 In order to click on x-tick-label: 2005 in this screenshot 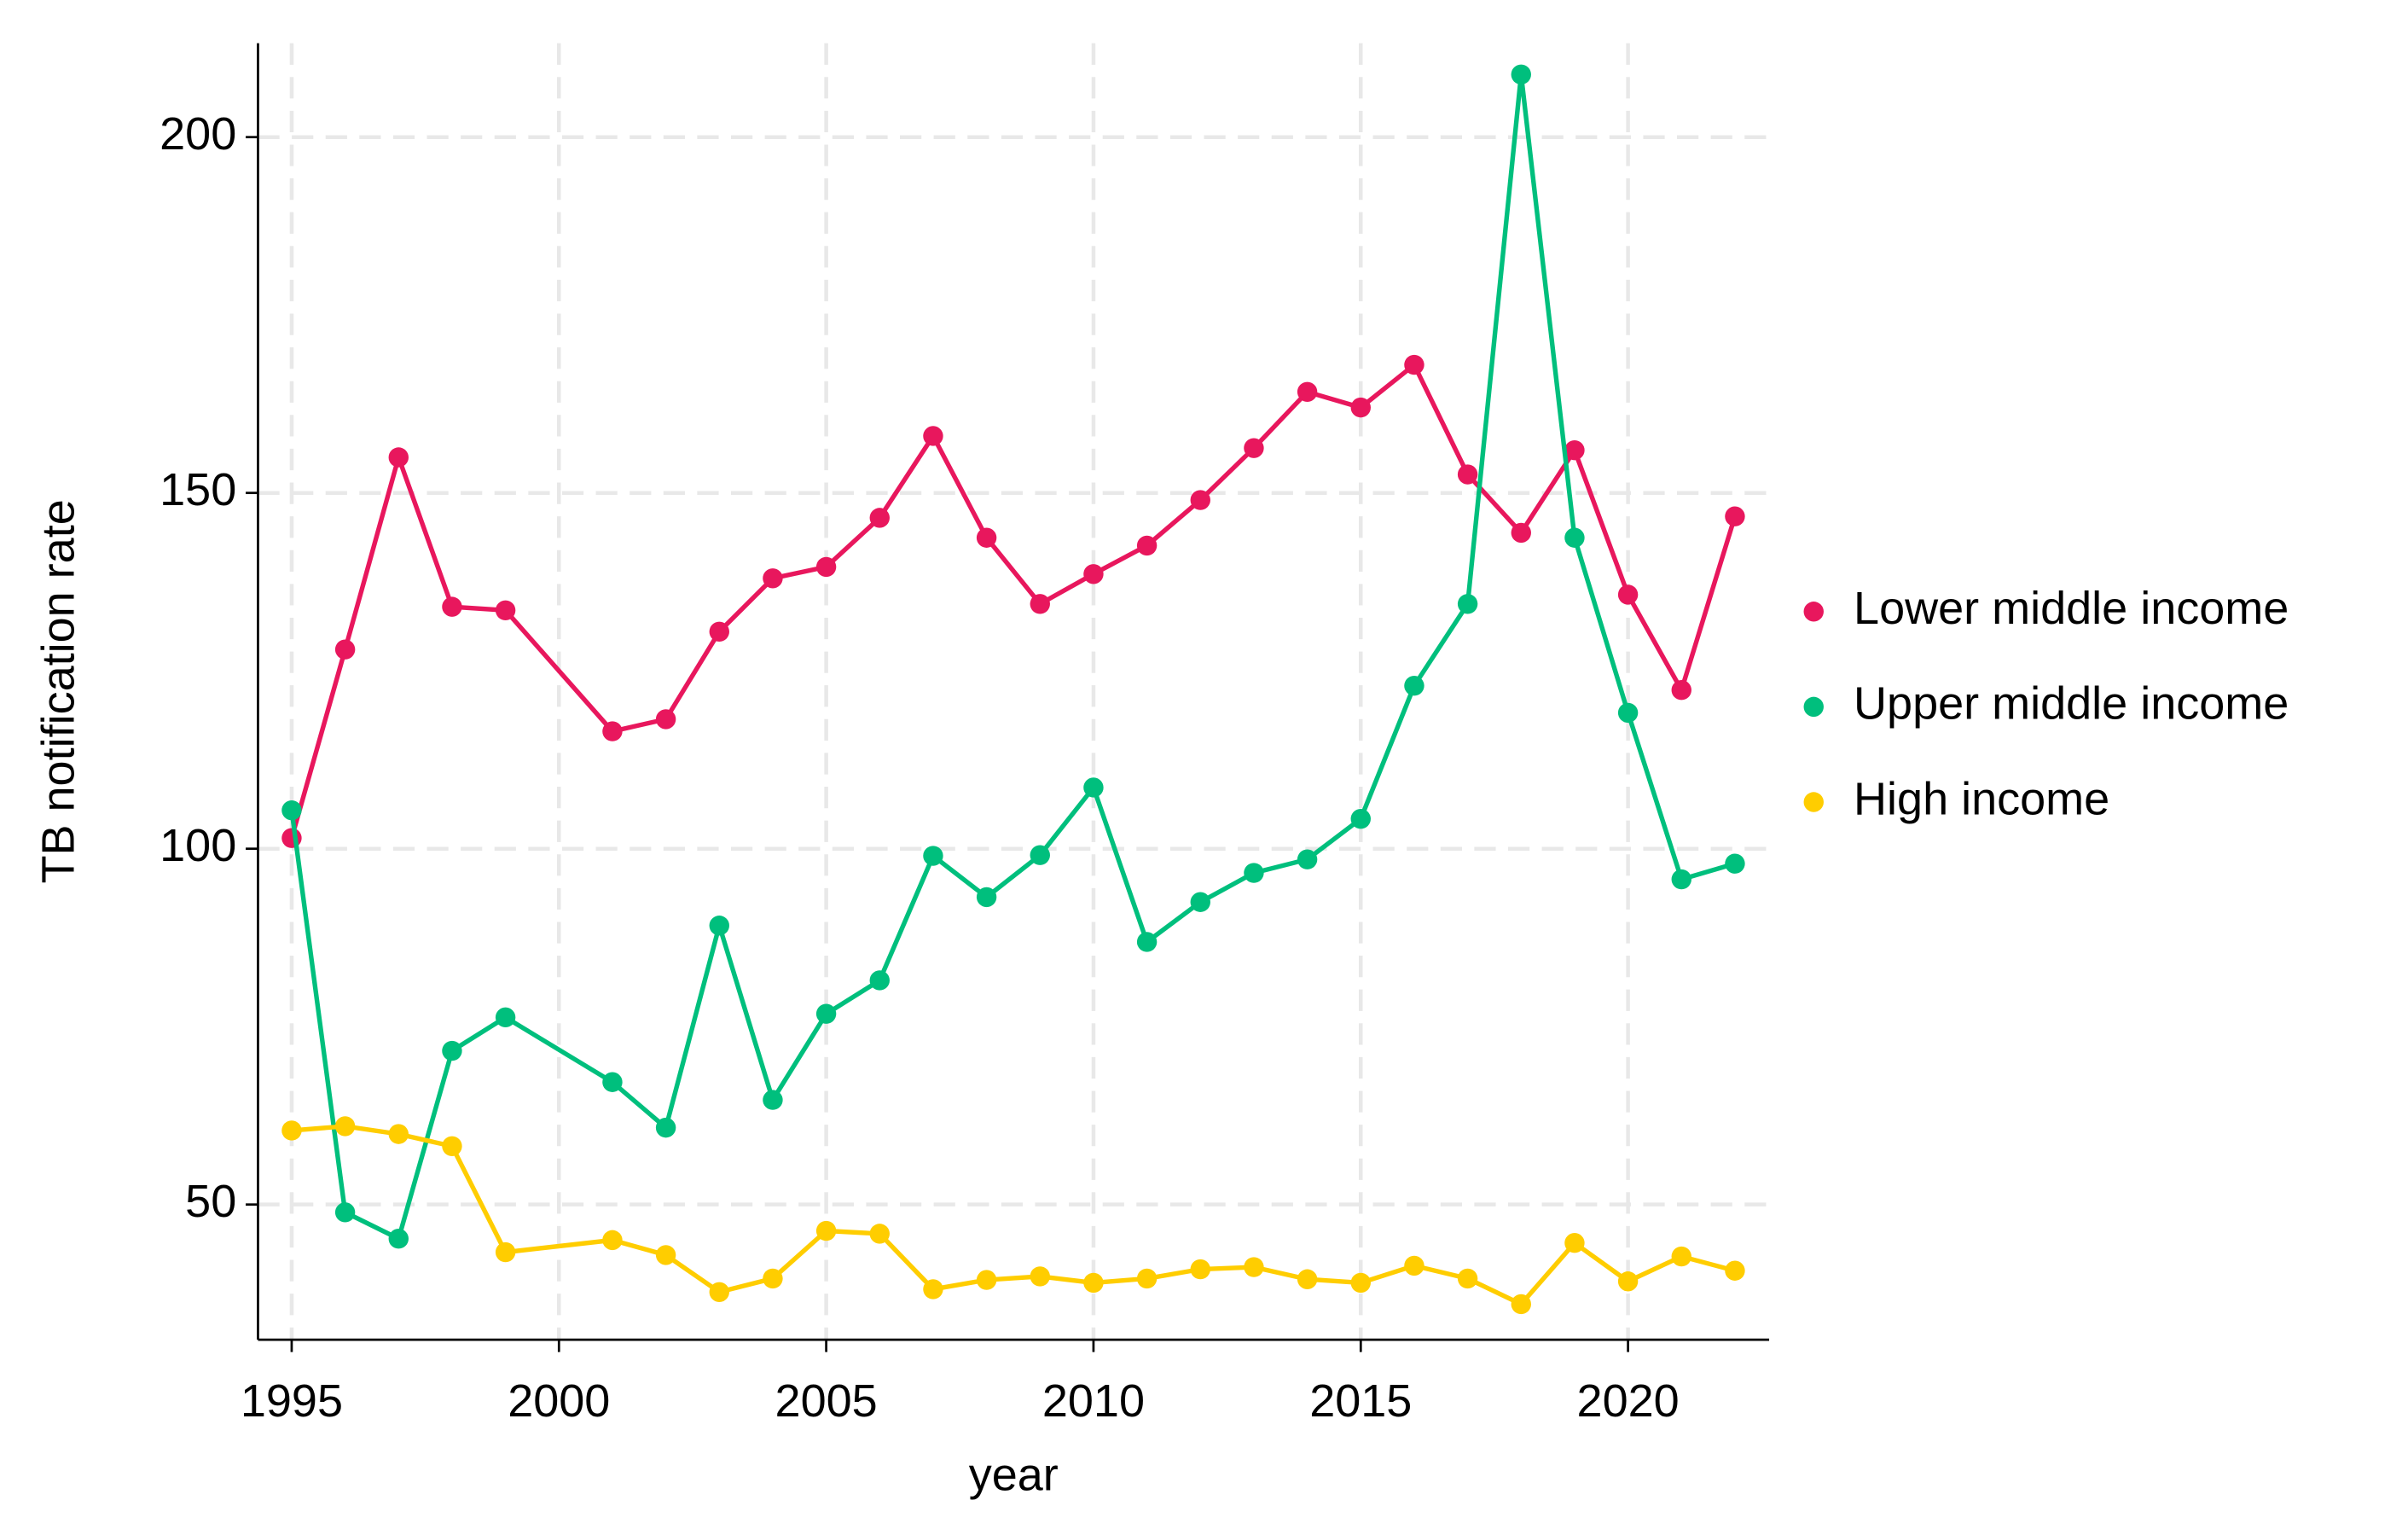, I will do `click(826, 1401)`.